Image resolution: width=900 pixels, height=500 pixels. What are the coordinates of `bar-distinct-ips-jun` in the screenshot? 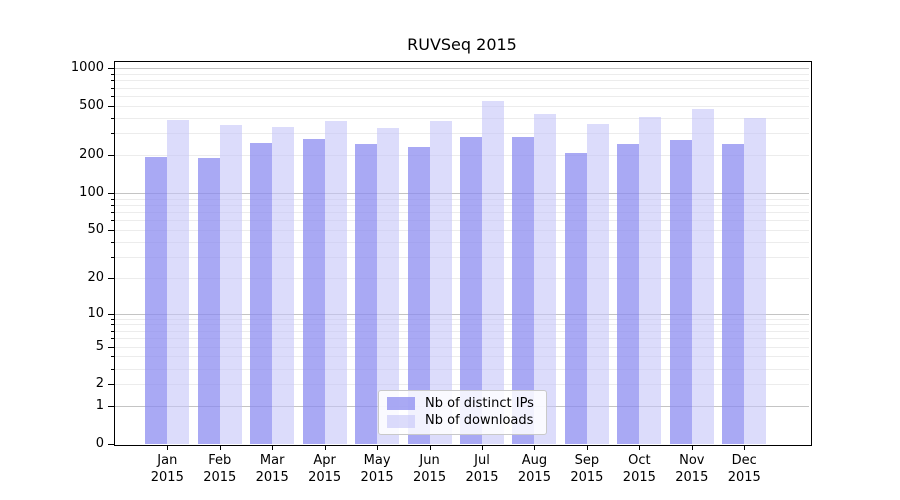 It's located at (418, 295).